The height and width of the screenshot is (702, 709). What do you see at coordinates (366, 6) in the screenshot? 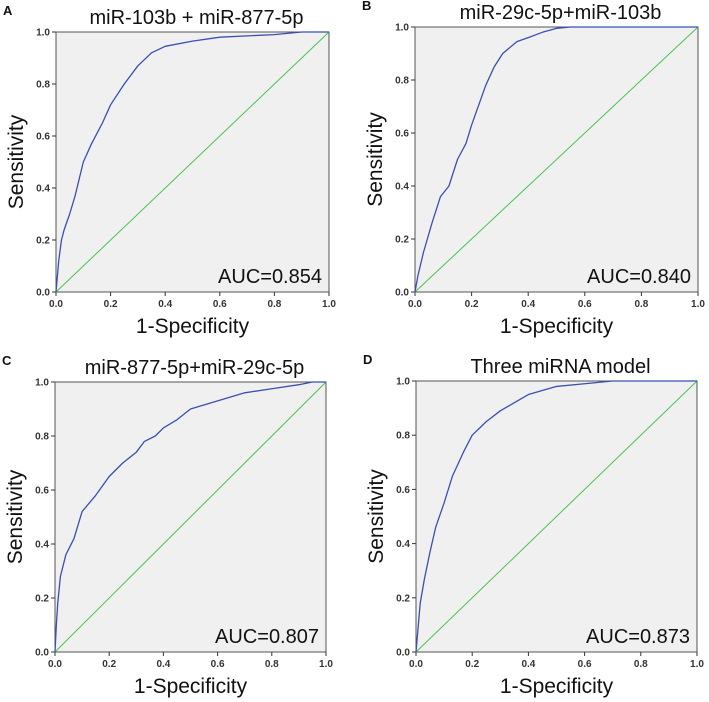
I see `panel-label: B` at bounding box center [366, 6].